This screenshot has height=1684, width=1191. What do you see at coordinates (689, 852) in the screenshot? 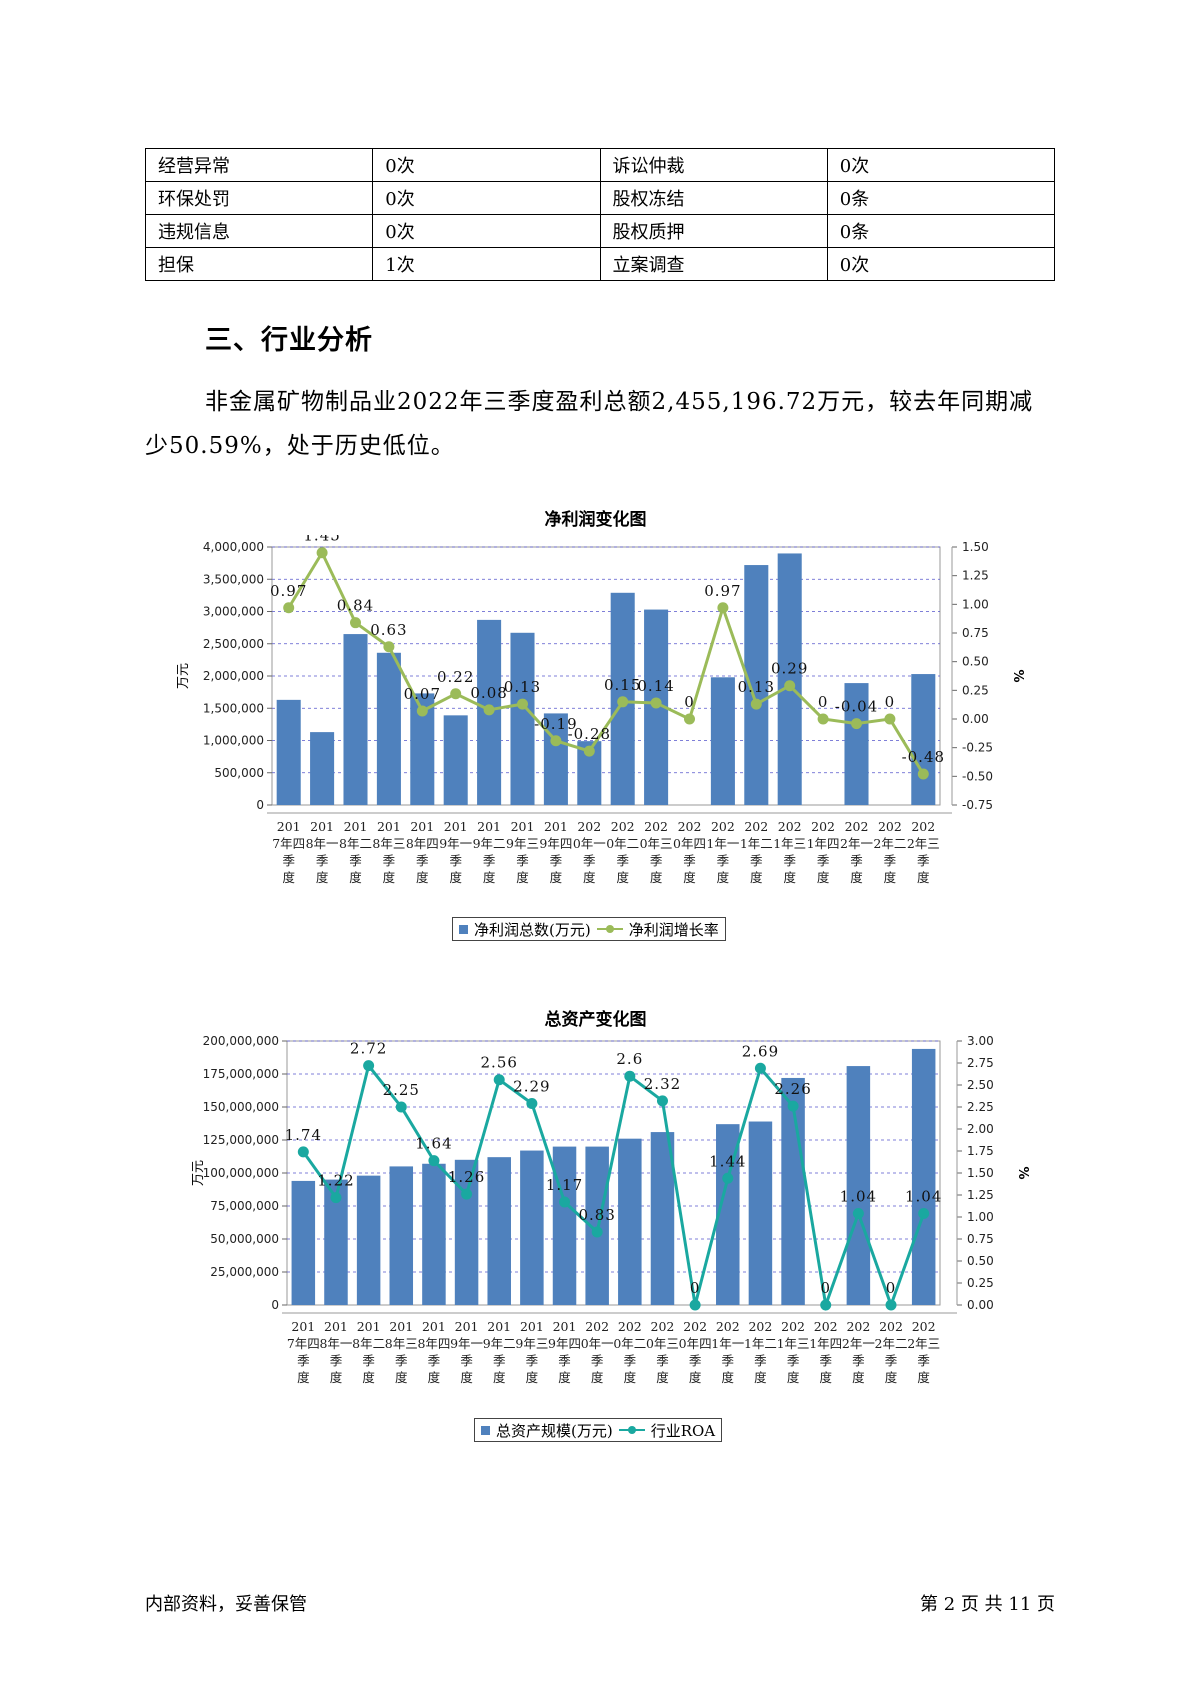
I see `x-tick-label: 202 0年四季度` at bounding box center [689, 852].